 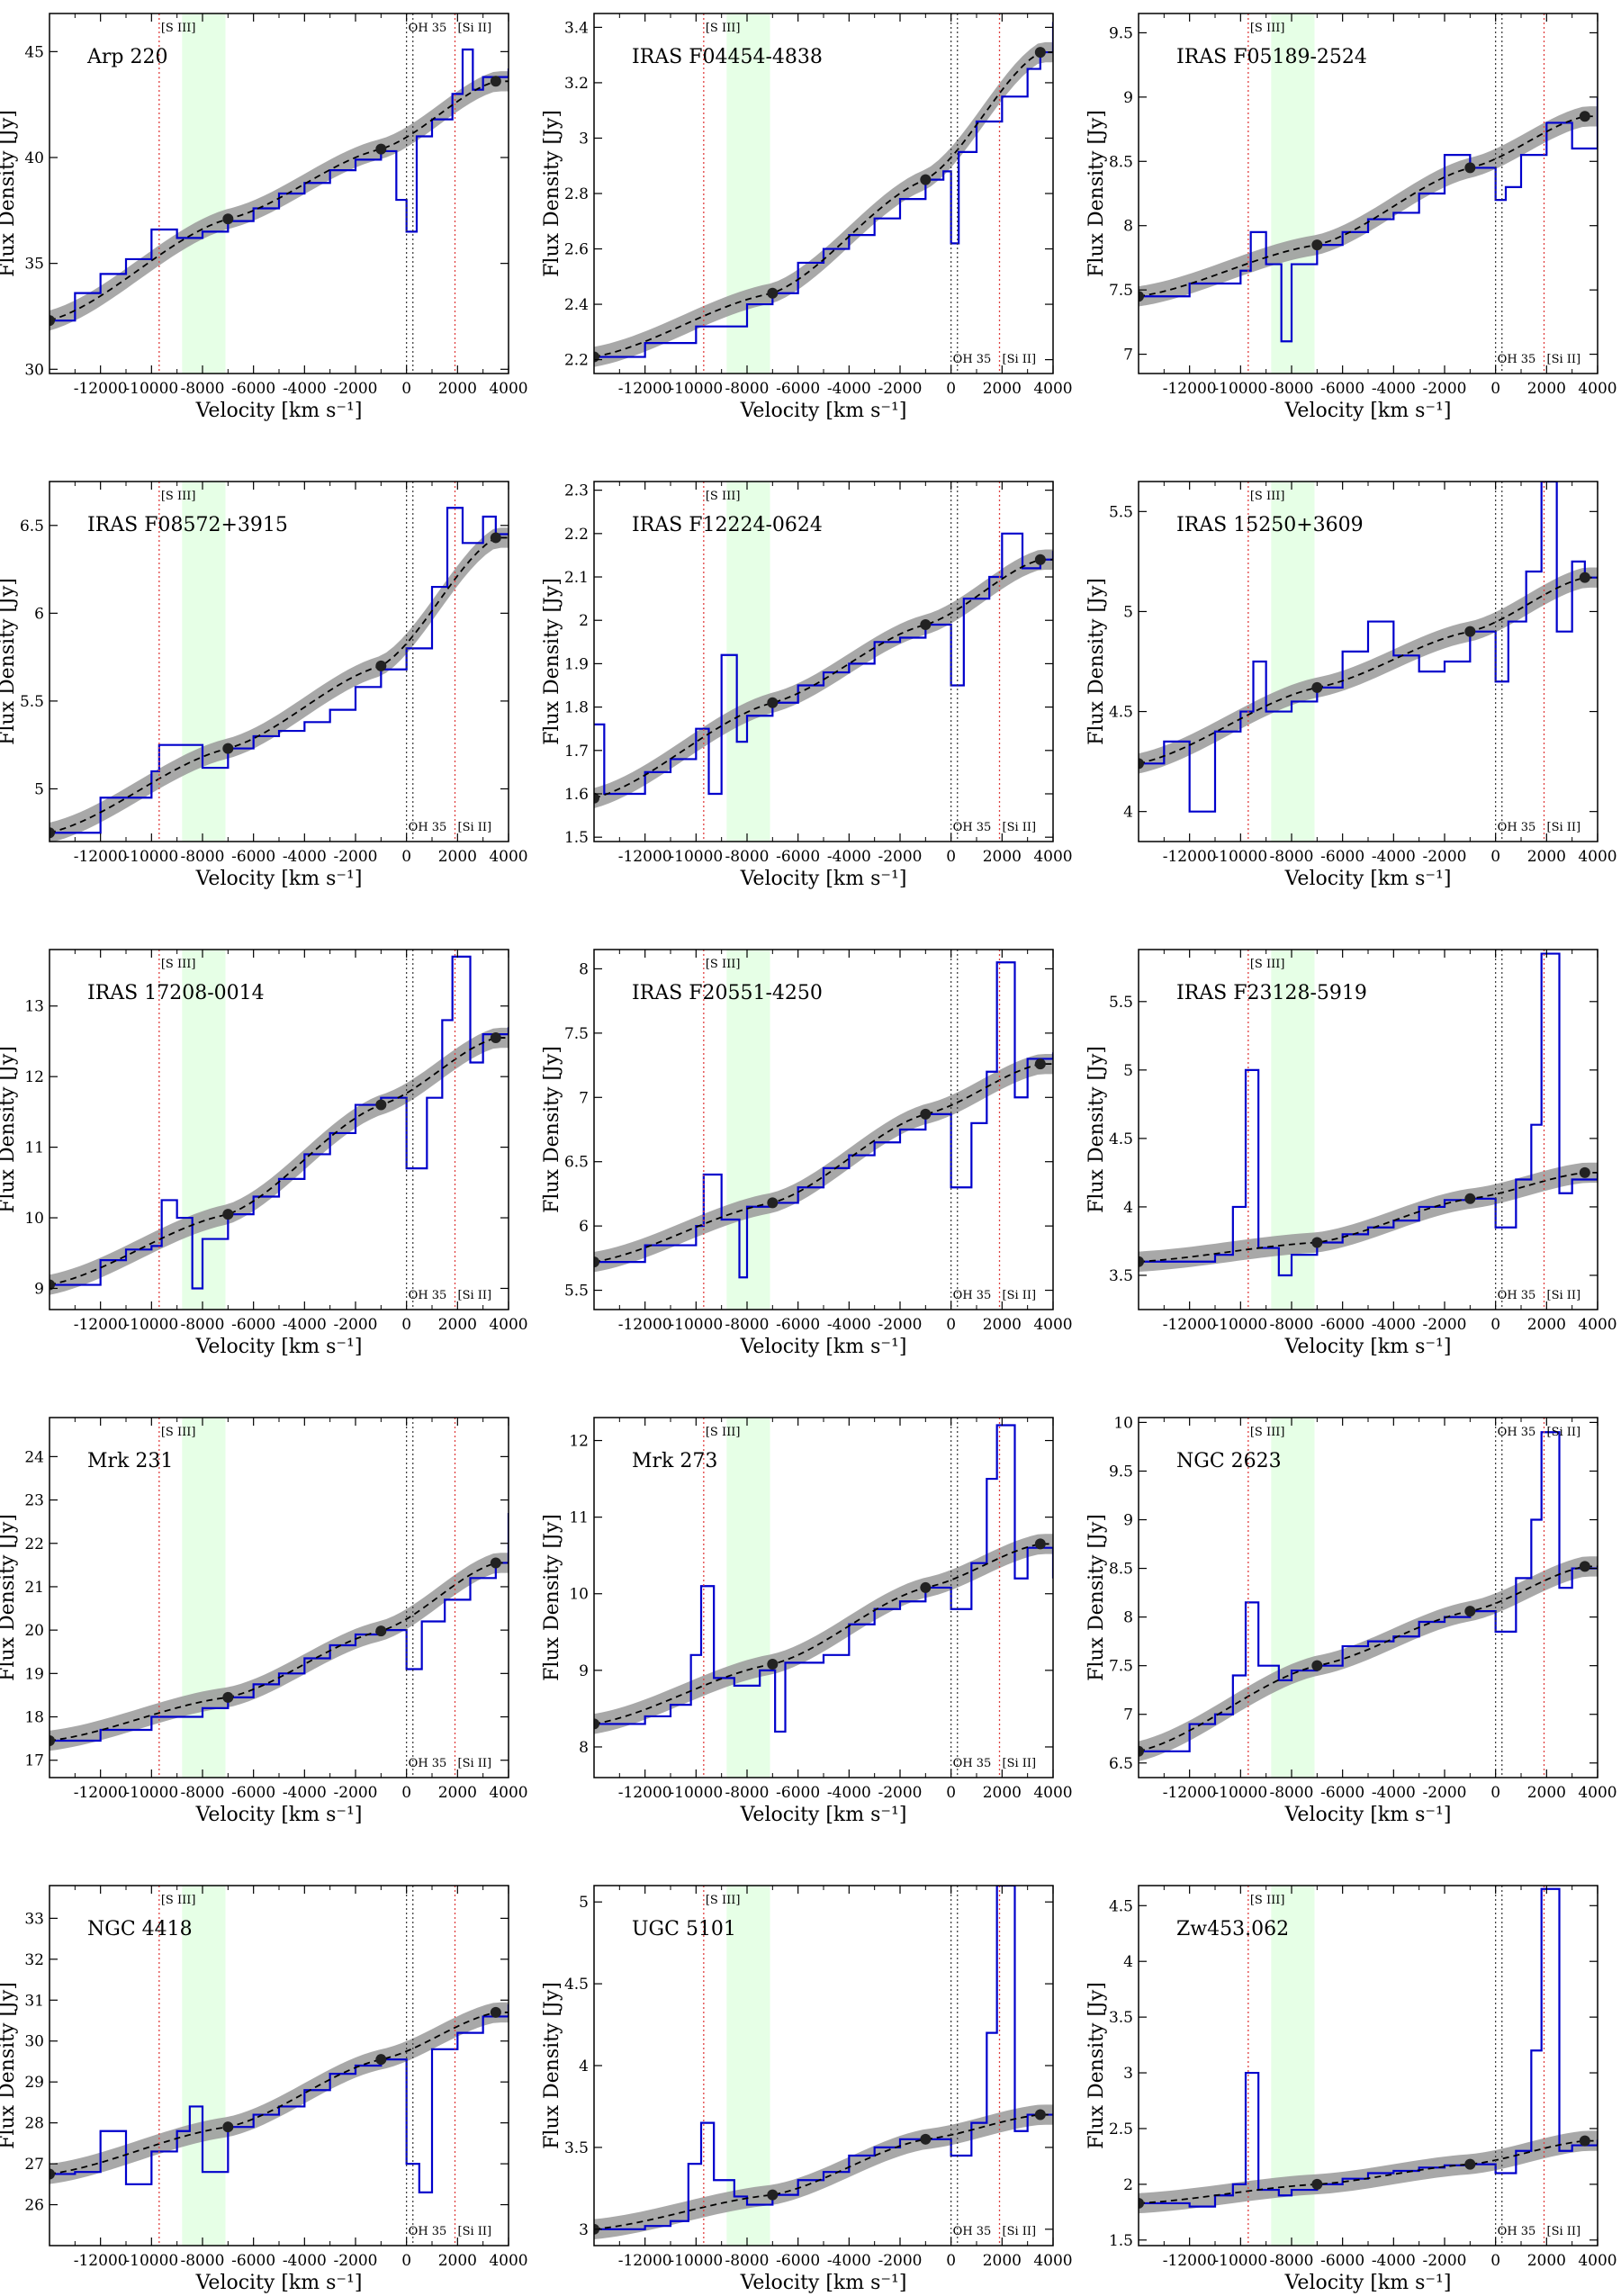 What do you see at coordinates (576, 664) in the screenshot?
I see `y-tick-label: 1.9` at bounding box center [576, 664].